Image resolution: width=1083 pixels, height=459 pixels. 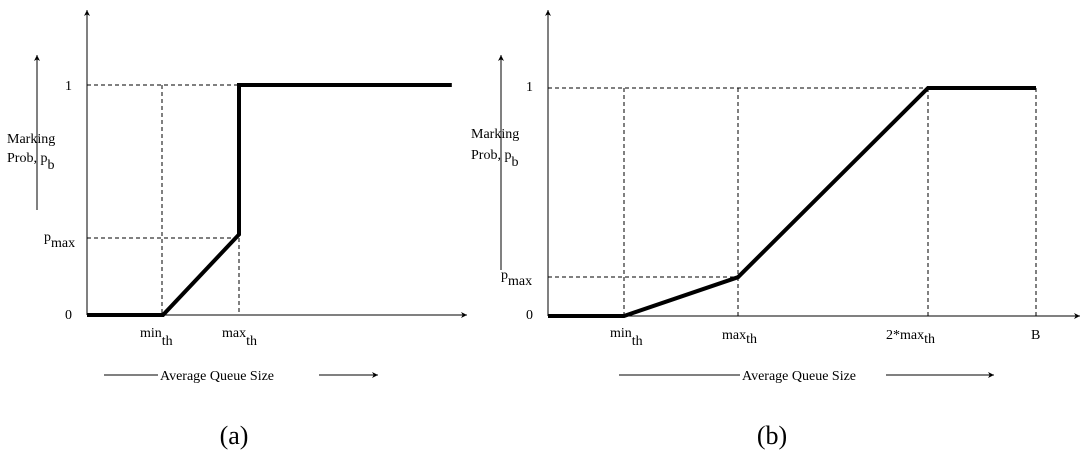 What do you see at coordinates (68, 315) in the screenshot?
I see `panel-a-ytick-0: 0` at bounding box center [68, 315].